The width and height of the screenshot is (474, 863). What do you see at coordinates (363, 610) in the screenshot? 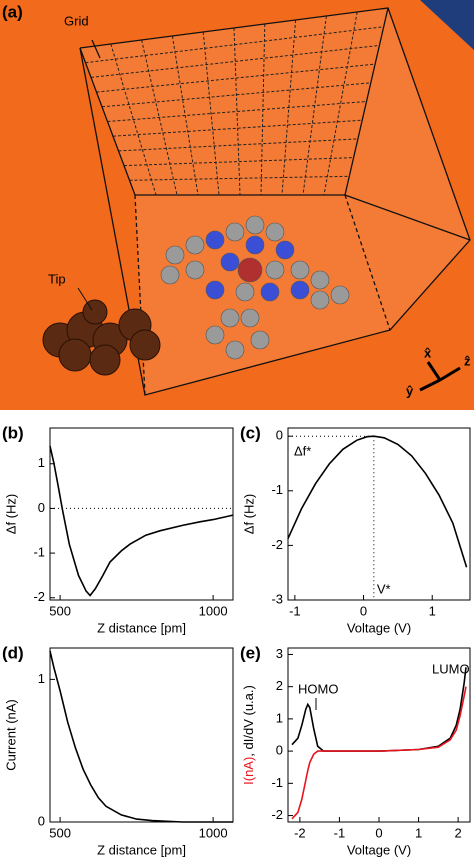
I see `x-tick-label: 0` at bounding box center [363, 610].